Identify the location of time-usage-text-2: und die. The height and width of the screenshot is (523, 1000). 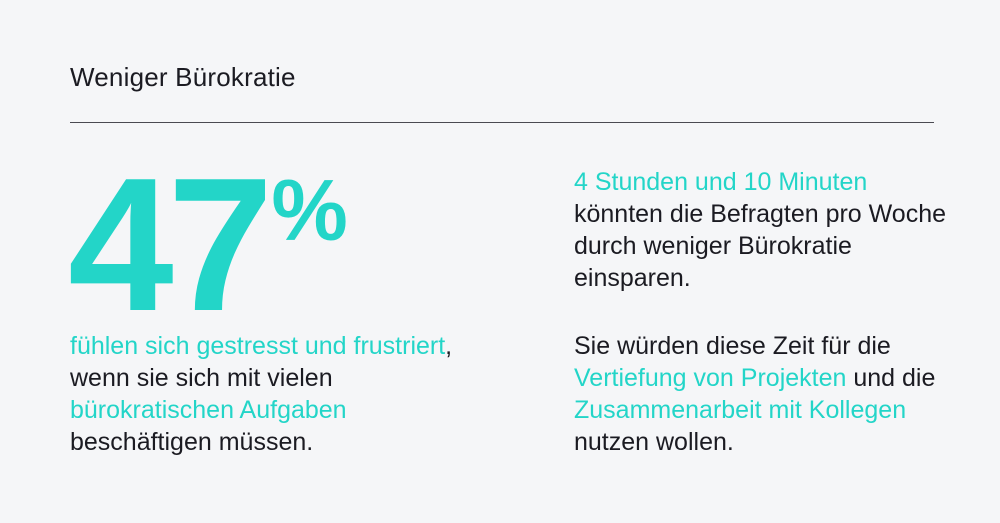
(891, 378).